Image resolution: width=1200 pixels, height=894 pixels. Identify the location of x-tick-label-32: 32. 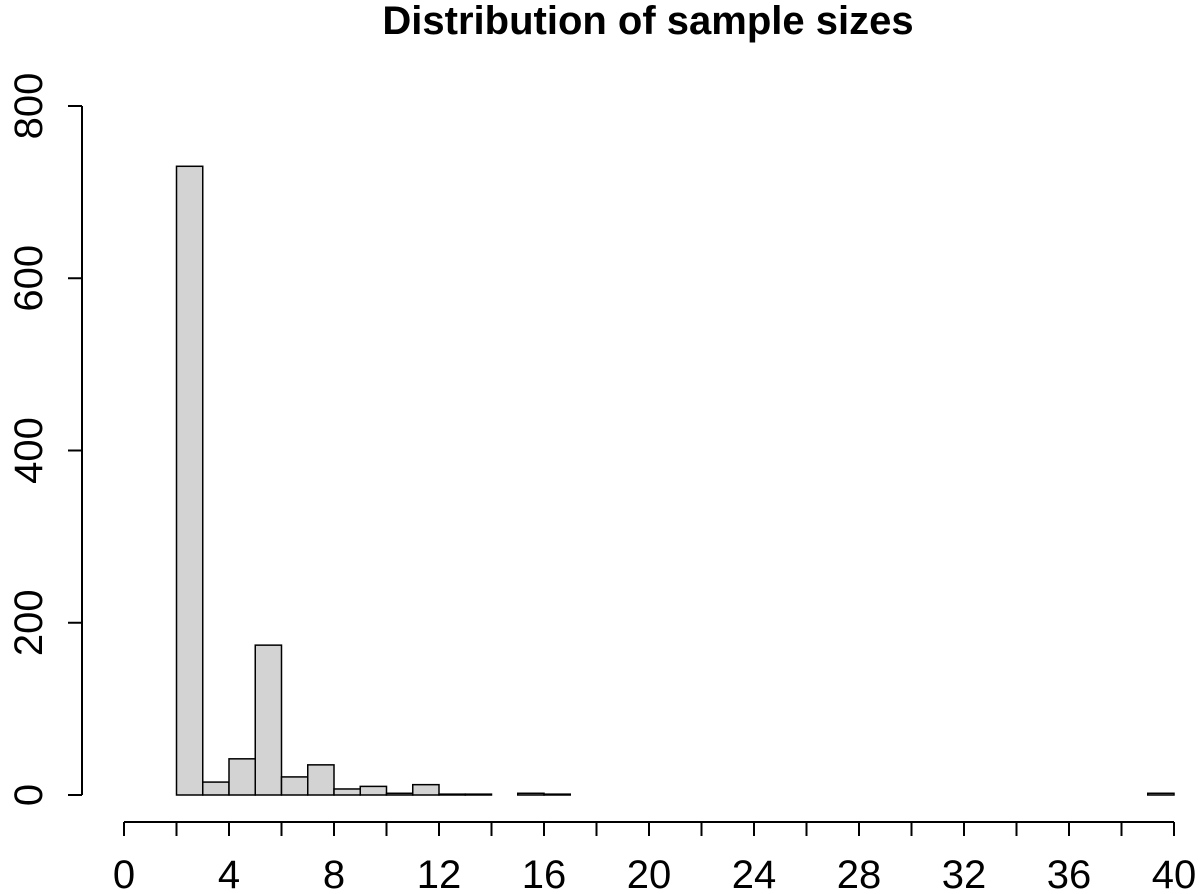
(964, 873).